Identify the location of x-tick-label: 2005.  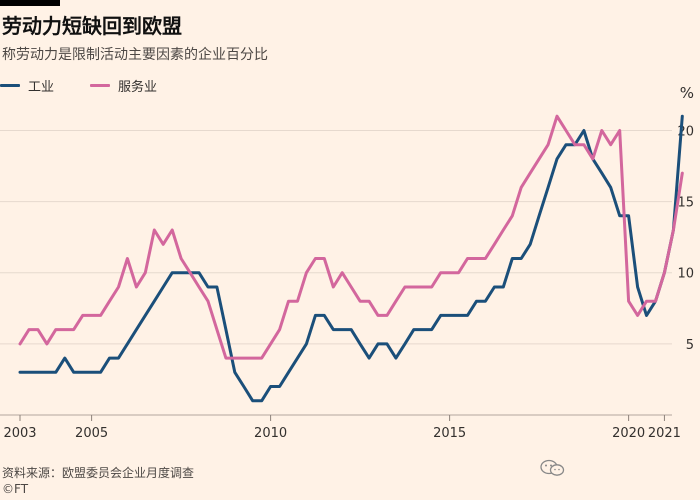
(91, 433).